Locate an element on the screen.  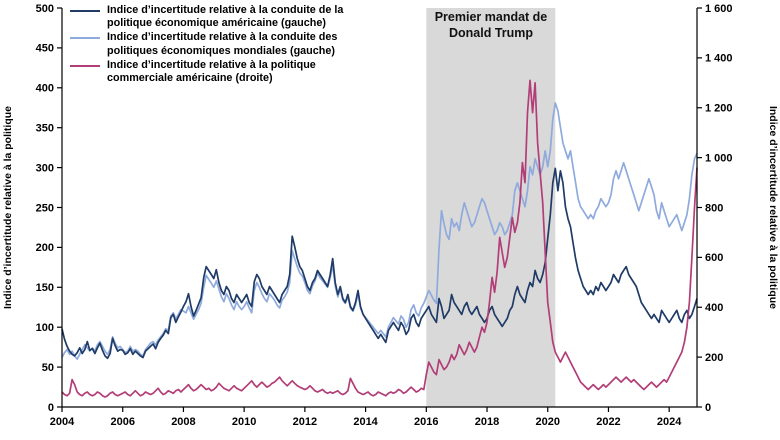
y-left-tick-label: 100 is located at coordinates (45, 328).